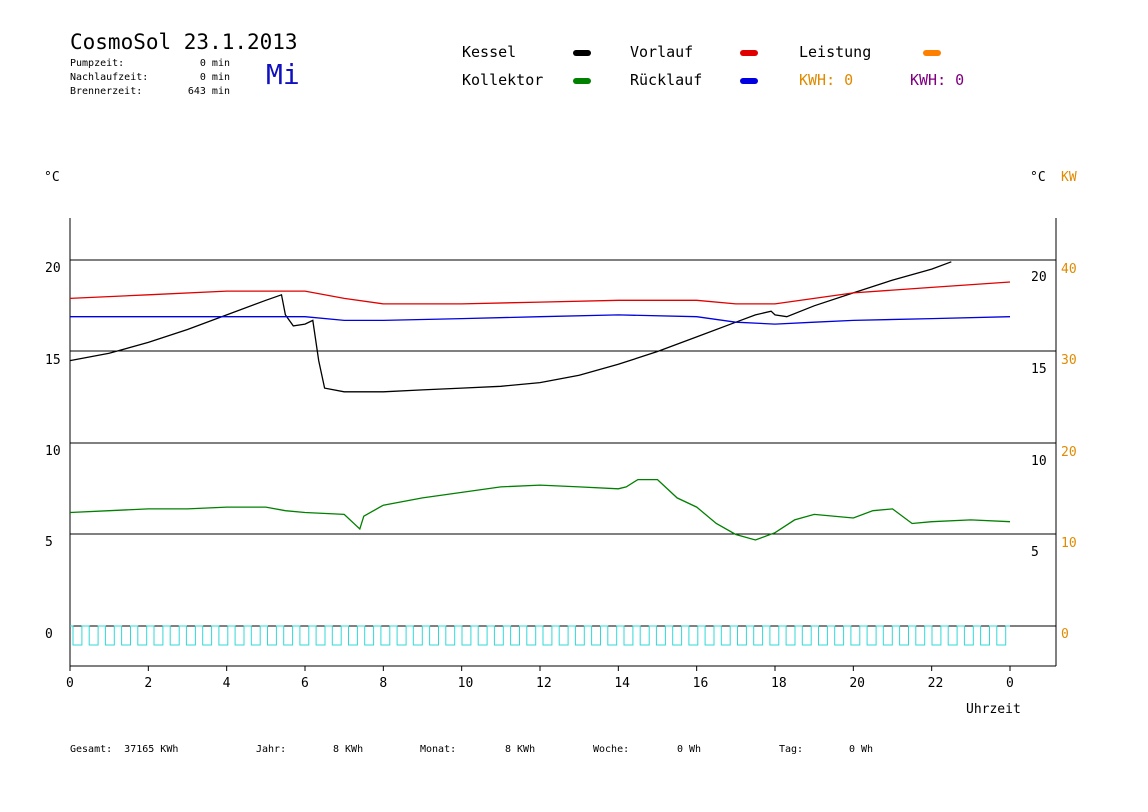 The image size is (1148, 812). What do you see at coordinates (489, 52) in the screenshot?
I see `legend-kessel-label: Kessel` at bounding box center [489, 52].